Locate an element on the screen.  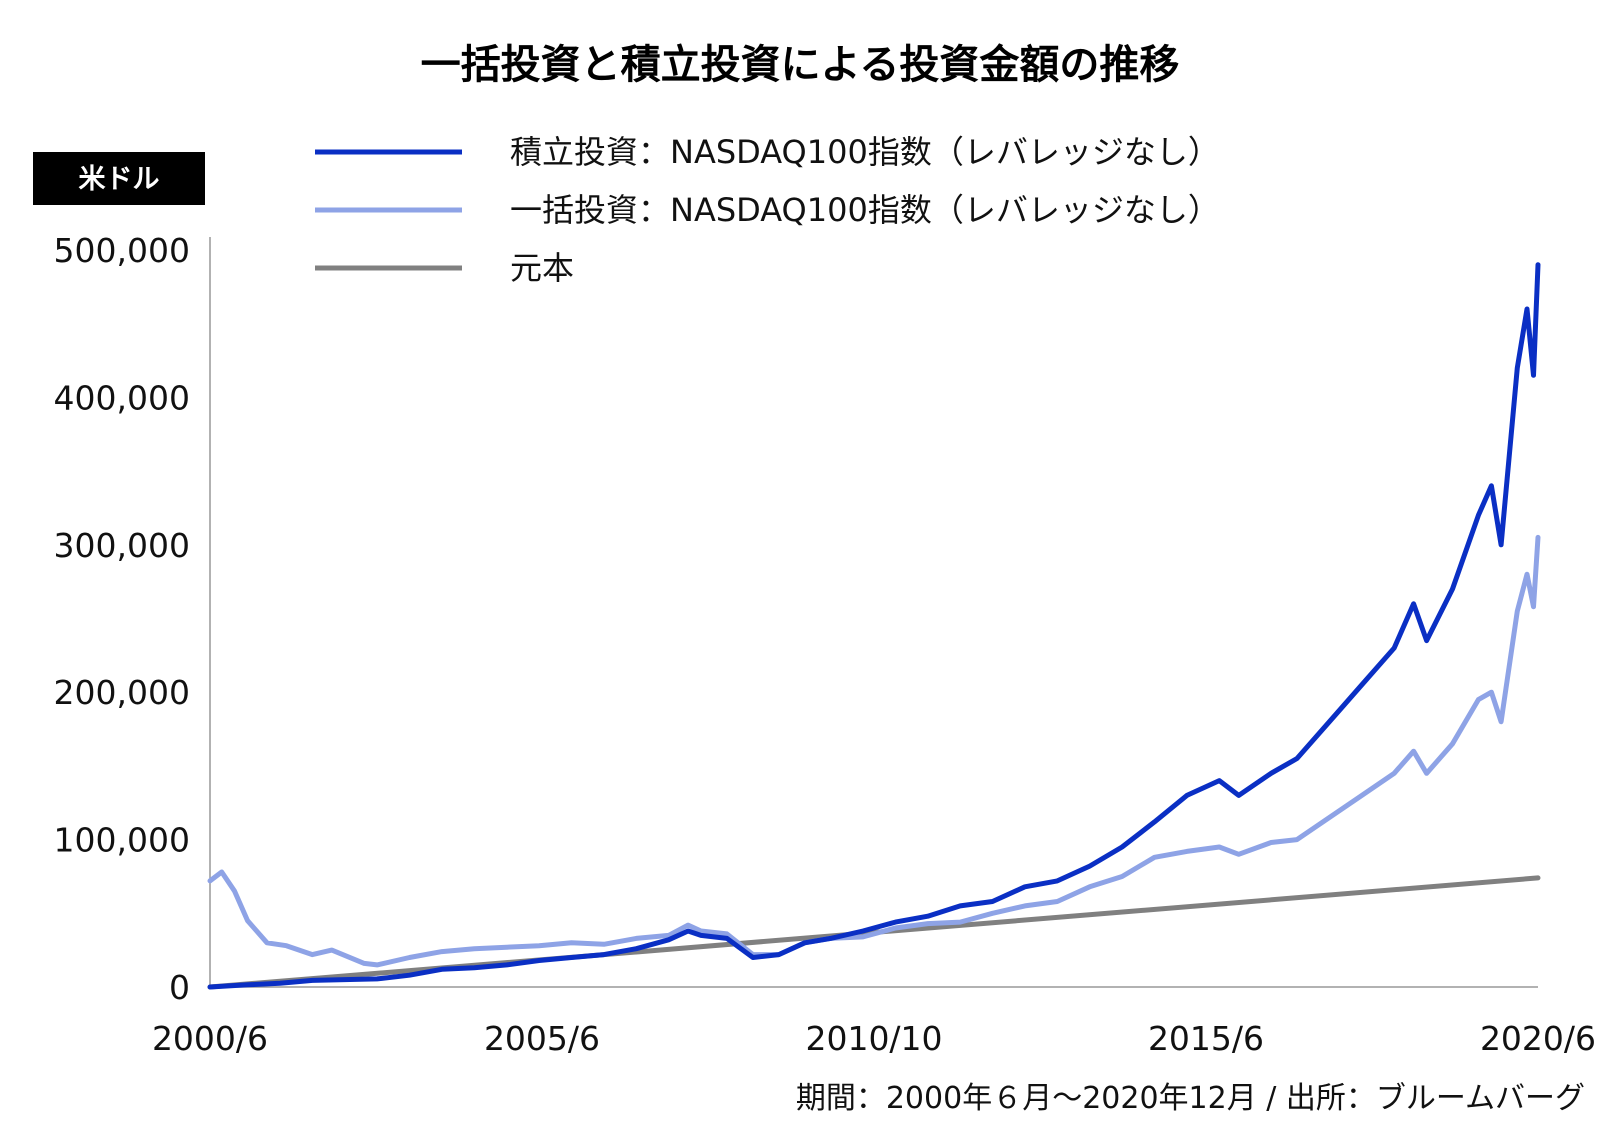
y-axis: 500,000 400,000 300,000 200,000 100,000 0 is located at coordinates (132, 619).